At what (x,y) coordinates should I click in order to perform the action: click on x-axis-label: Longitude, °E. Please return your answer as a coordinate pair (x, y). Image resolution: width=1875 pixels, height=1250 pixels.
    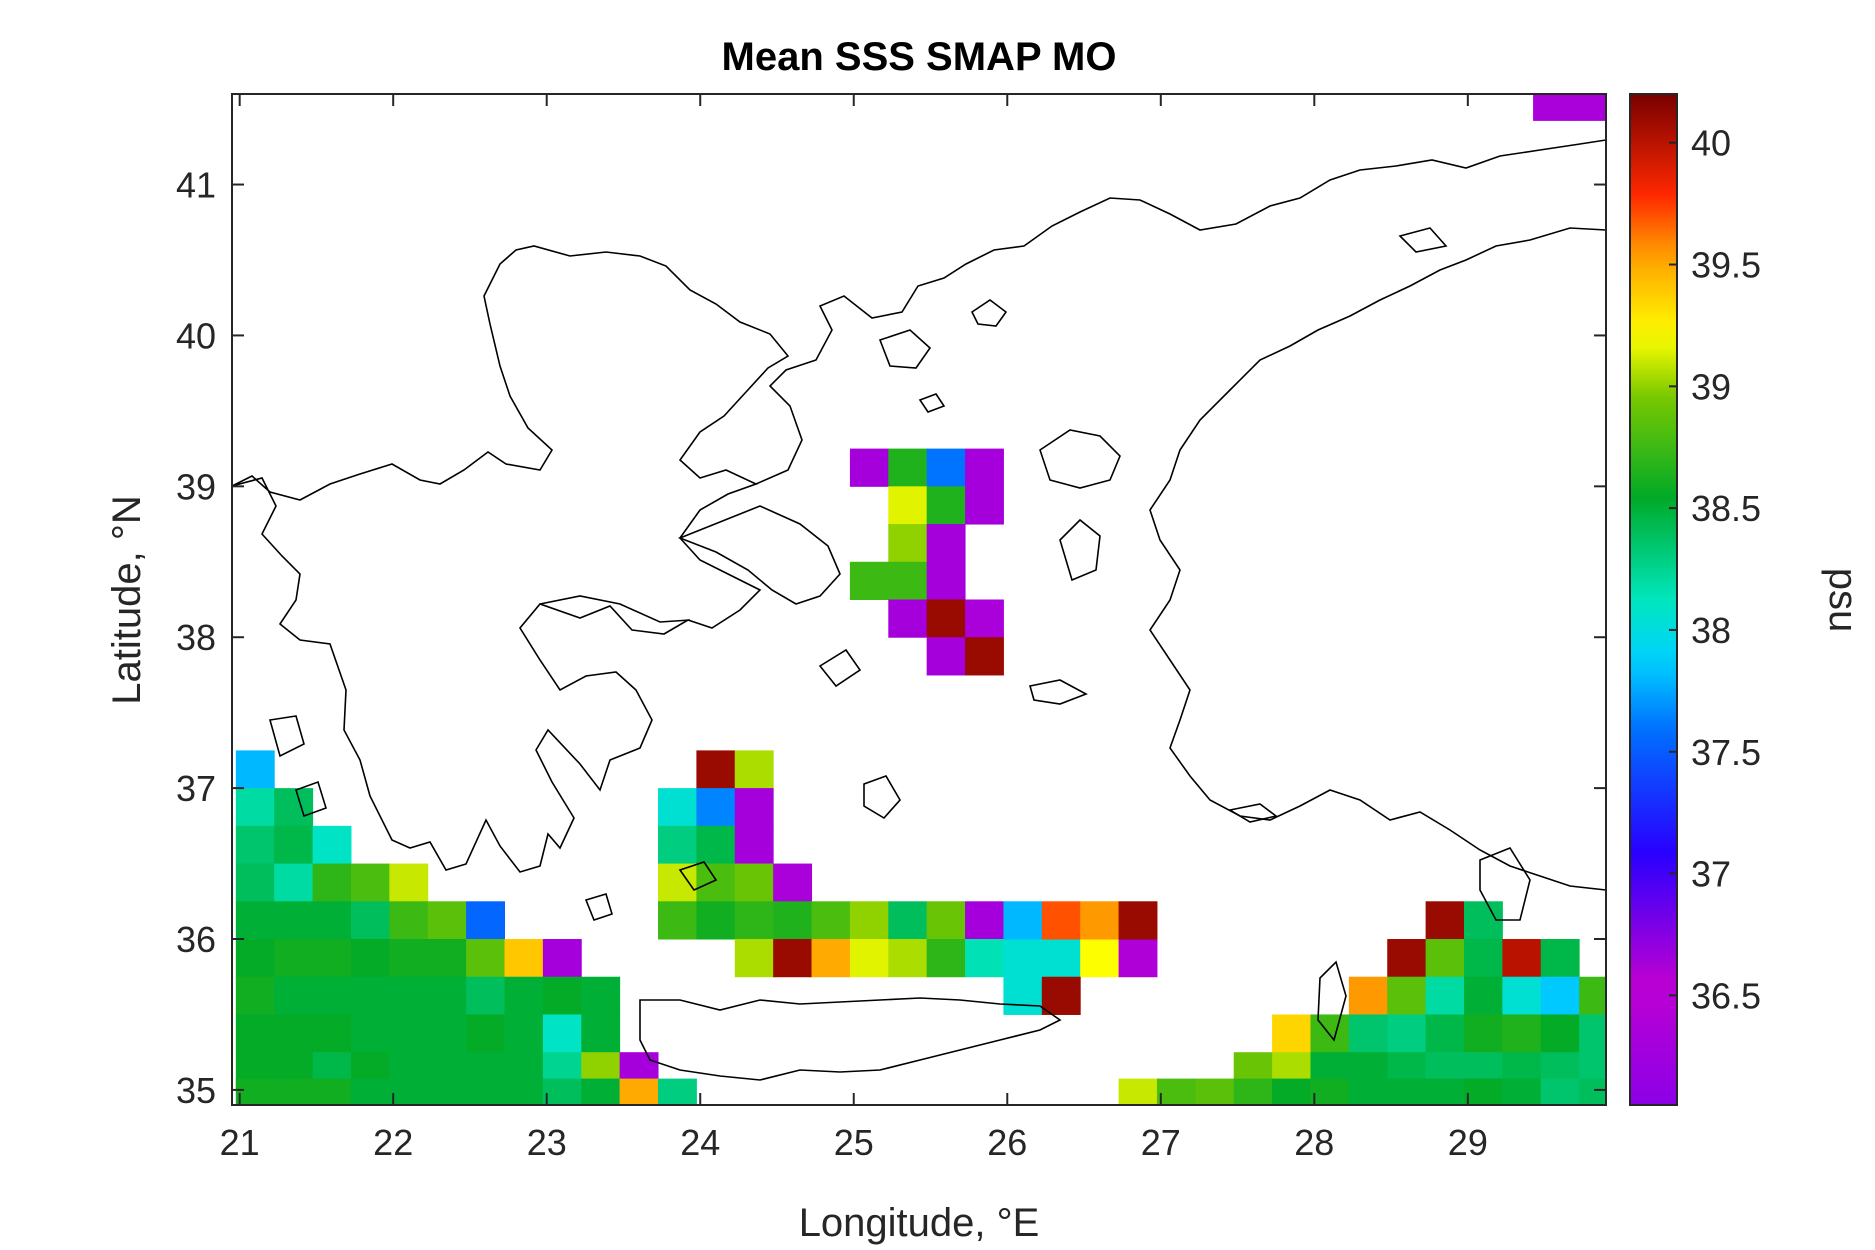
    Looking at the image, I should click on (919, 1223).